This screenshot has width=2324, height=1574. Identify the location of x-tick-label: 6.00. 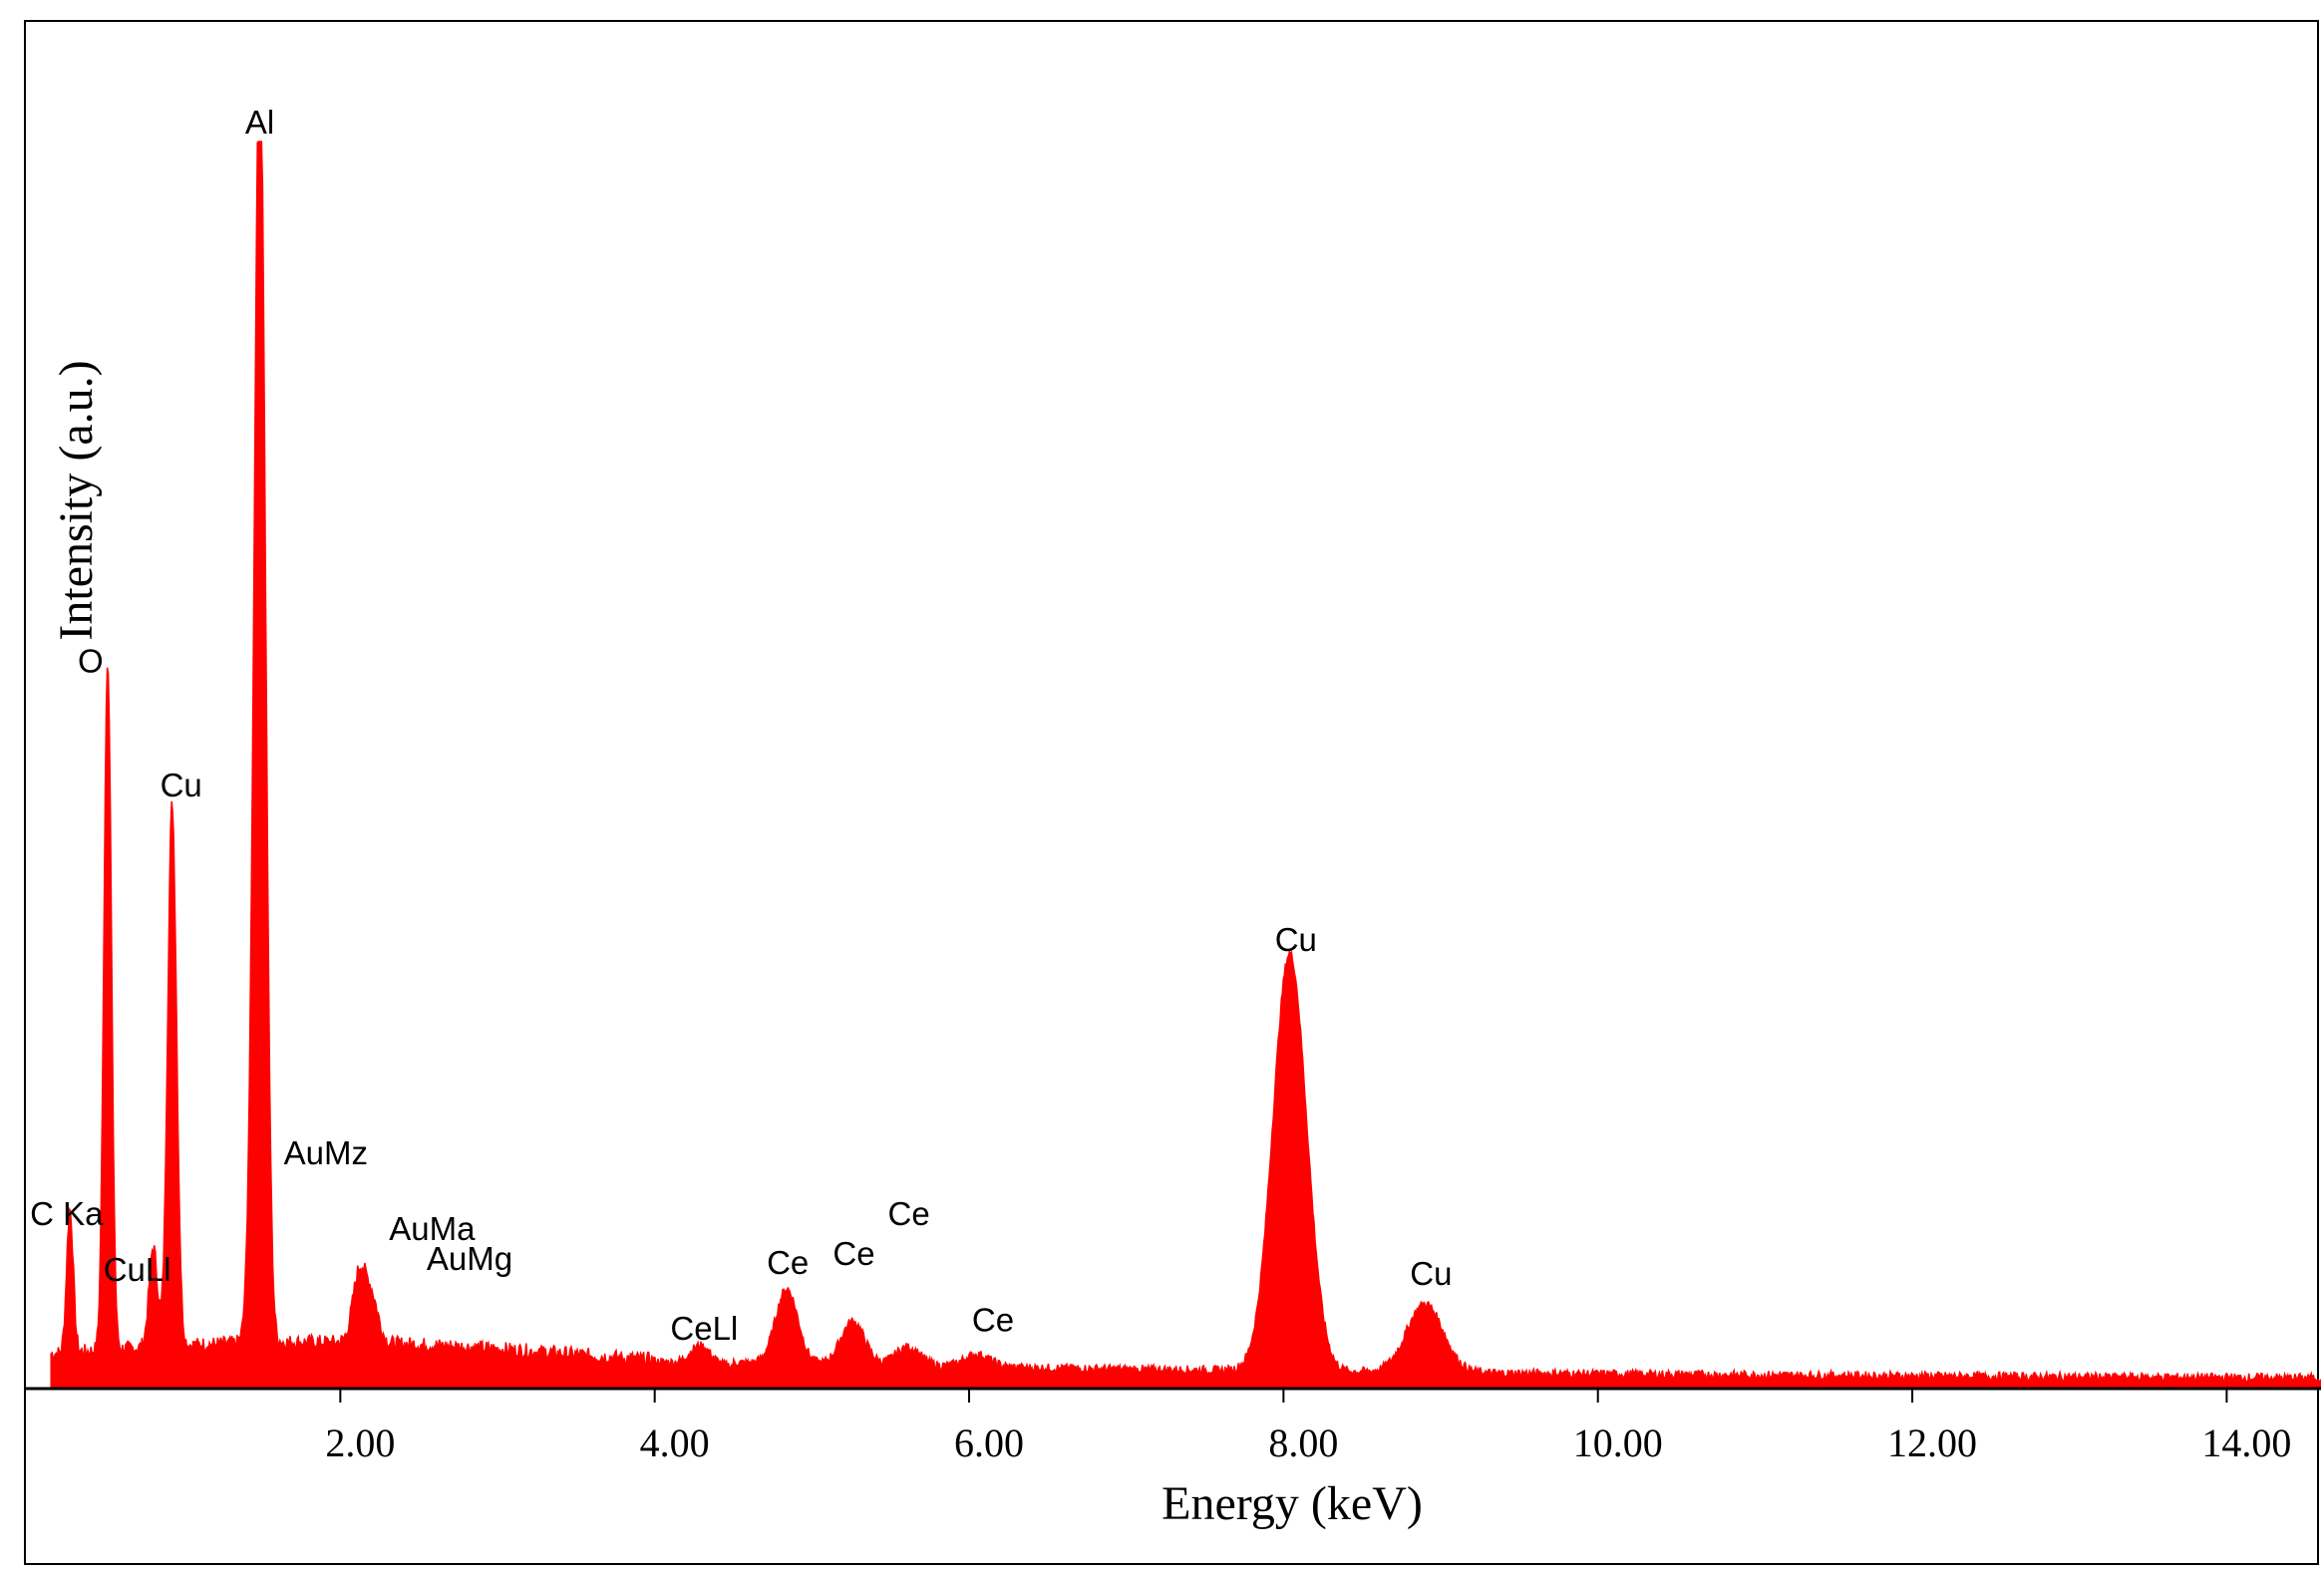
(989, 1442).